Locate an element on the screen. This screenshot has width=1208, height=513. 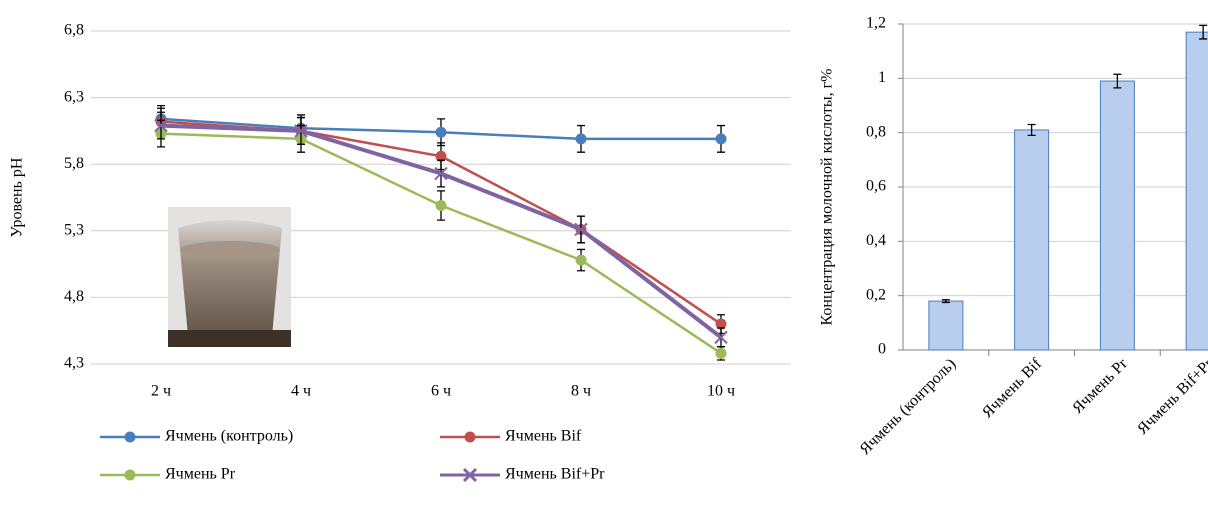
legend-label: Ячмень Pr is located at coordinates (200, 474).